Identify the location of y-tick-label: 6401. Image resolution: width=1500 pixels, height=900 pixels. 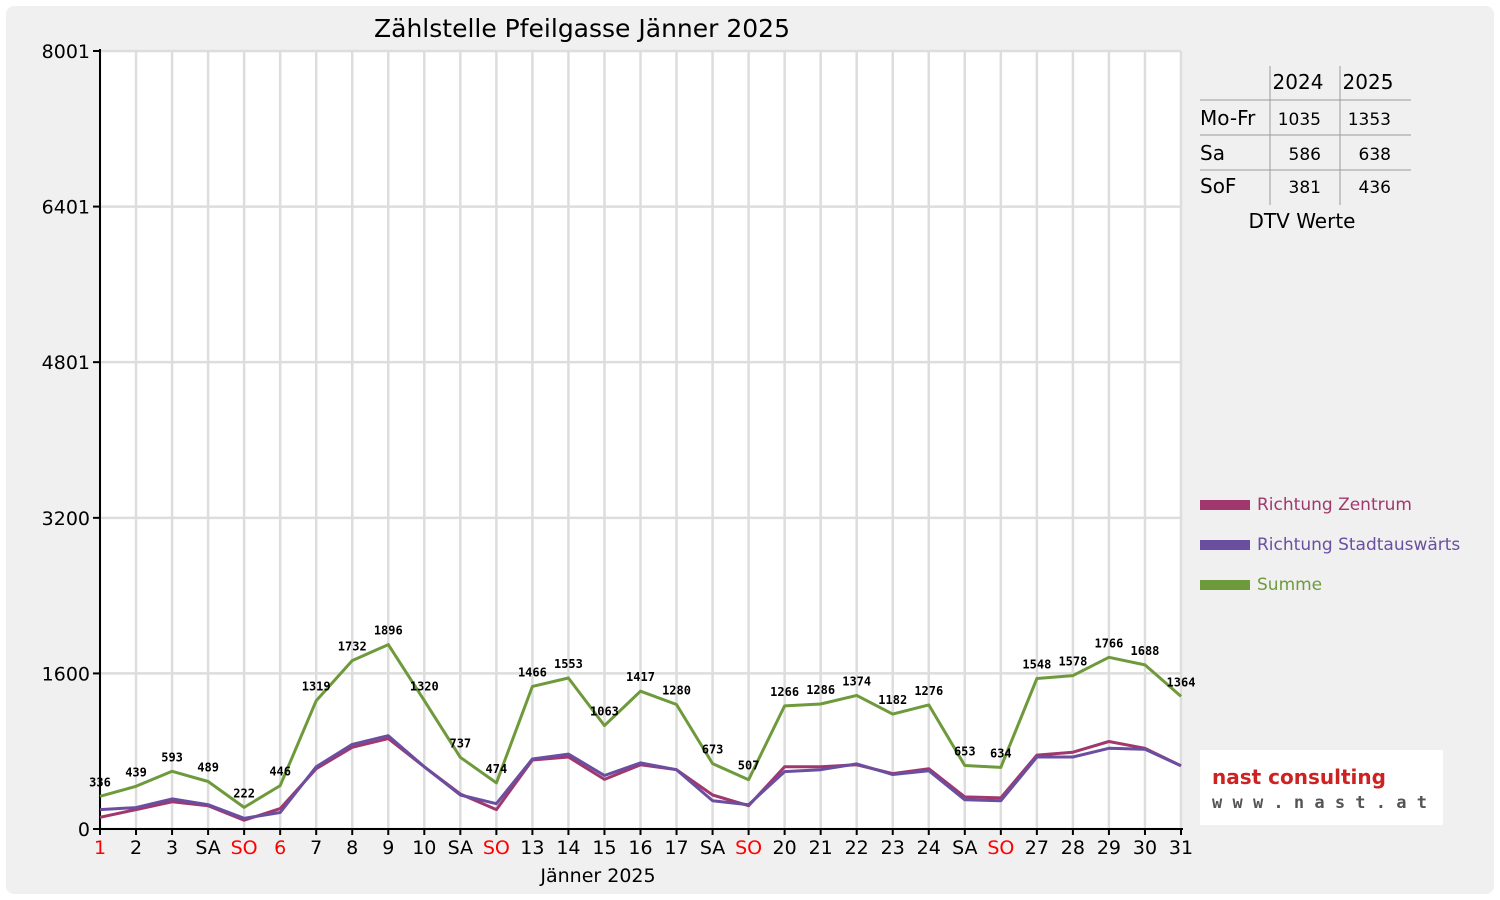
(66, 208).